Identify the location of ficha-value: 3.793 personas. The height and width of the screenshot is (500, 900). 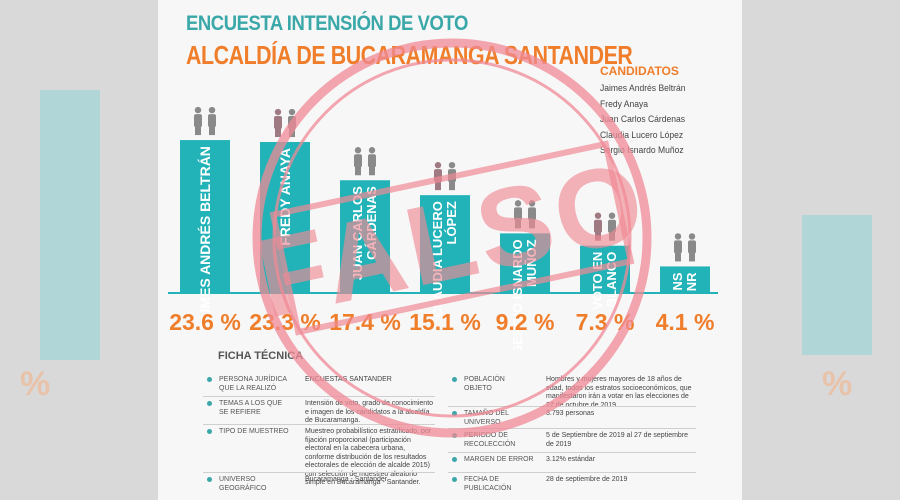
(570, 413).